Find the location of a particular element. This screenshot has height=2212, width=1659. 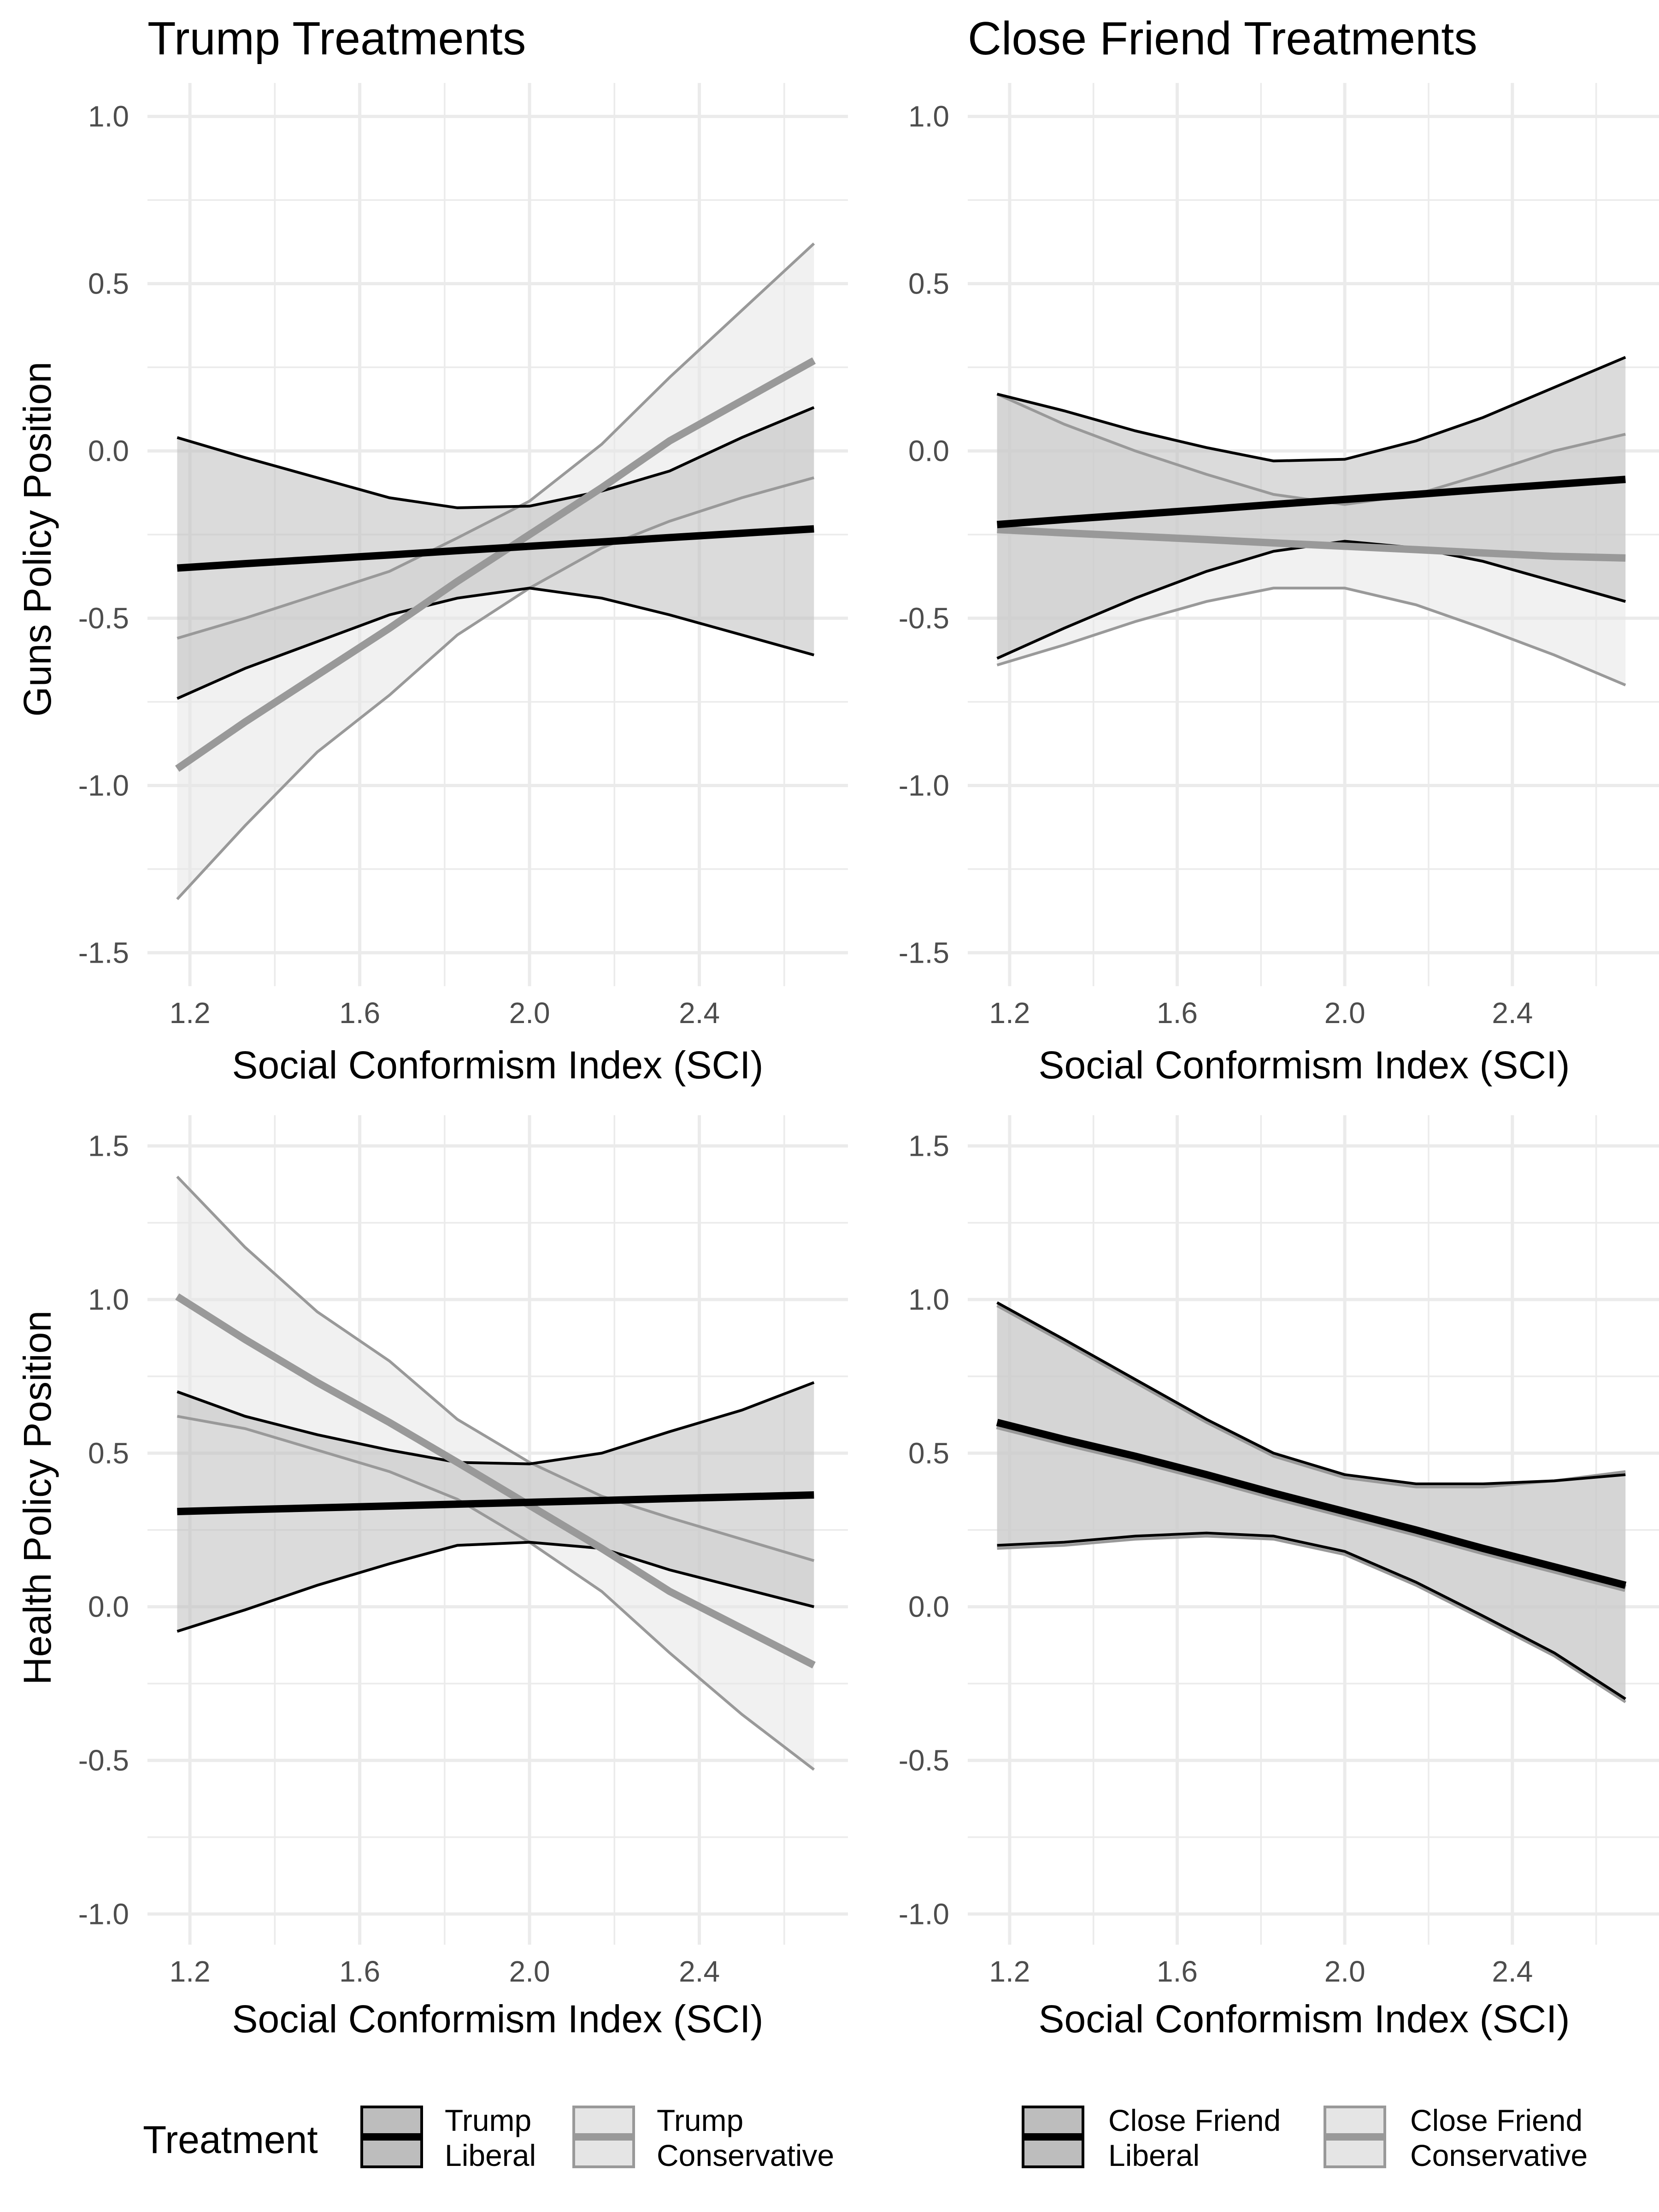

series-line-friend-guns-conservative is located at coordinates (1311, 544).